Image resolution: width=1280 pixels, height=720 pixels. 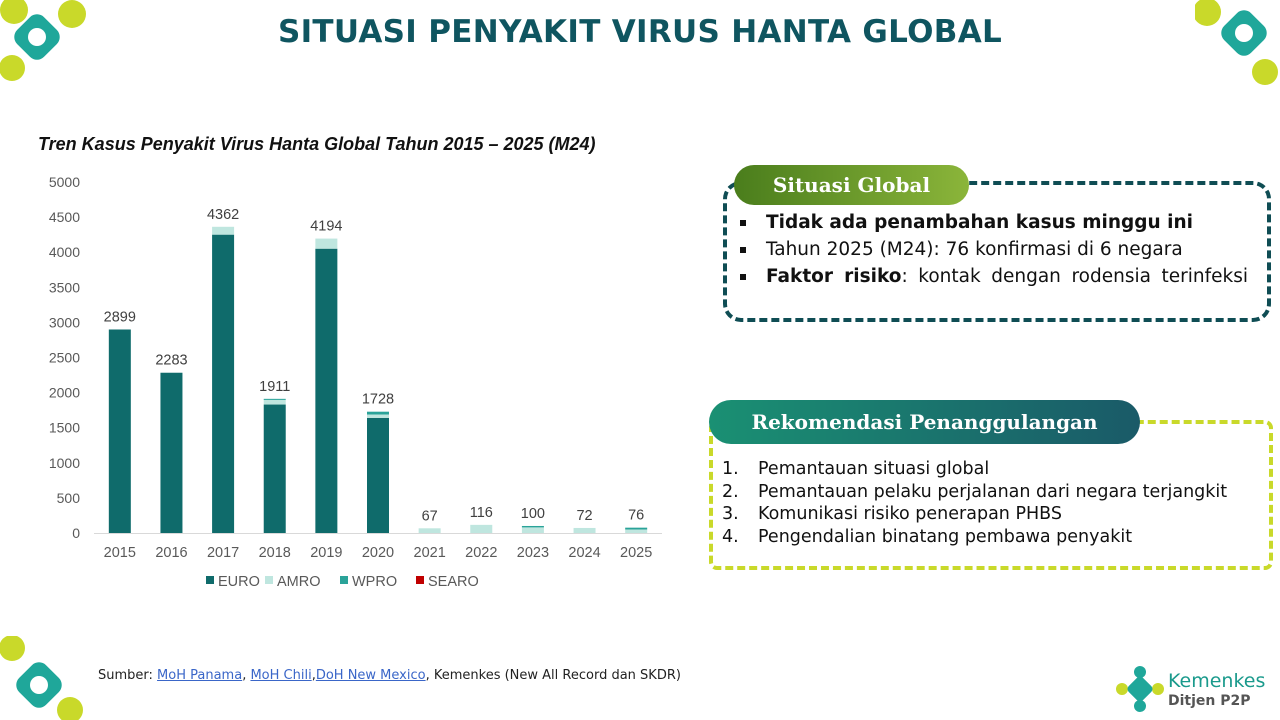 I want to click on x-tick-label: 2020, so click(x=378, y=553).